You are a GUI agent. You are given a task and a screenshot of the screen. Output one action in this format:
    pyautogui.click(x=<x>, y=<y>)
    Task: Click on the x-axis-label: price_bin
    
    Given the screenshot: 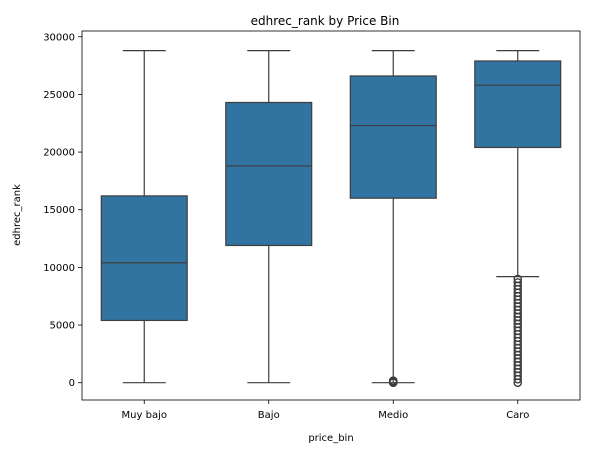 What is the action you would take?
    pyautogui.click(x=330, y=438)
    